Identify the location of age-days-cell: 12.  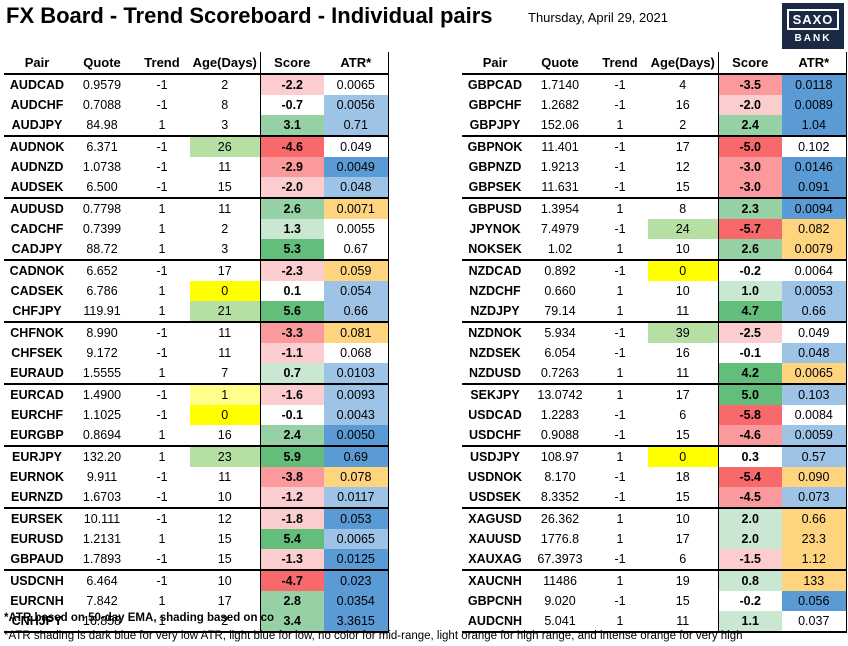
(682, 167).